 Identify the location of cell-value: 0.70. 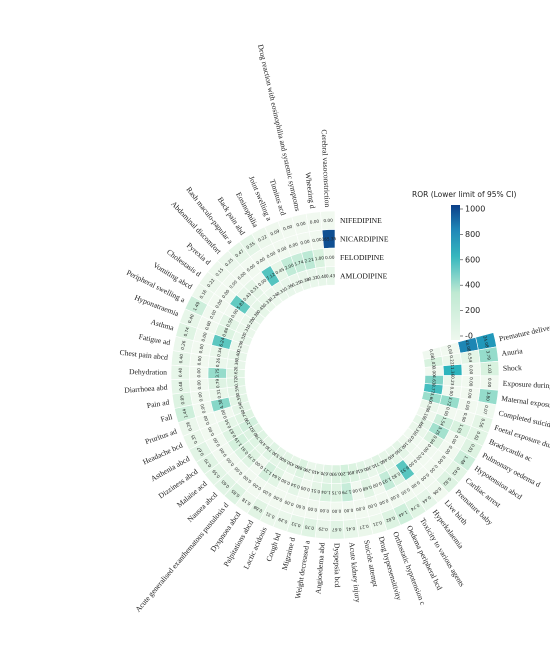
(309, 527).